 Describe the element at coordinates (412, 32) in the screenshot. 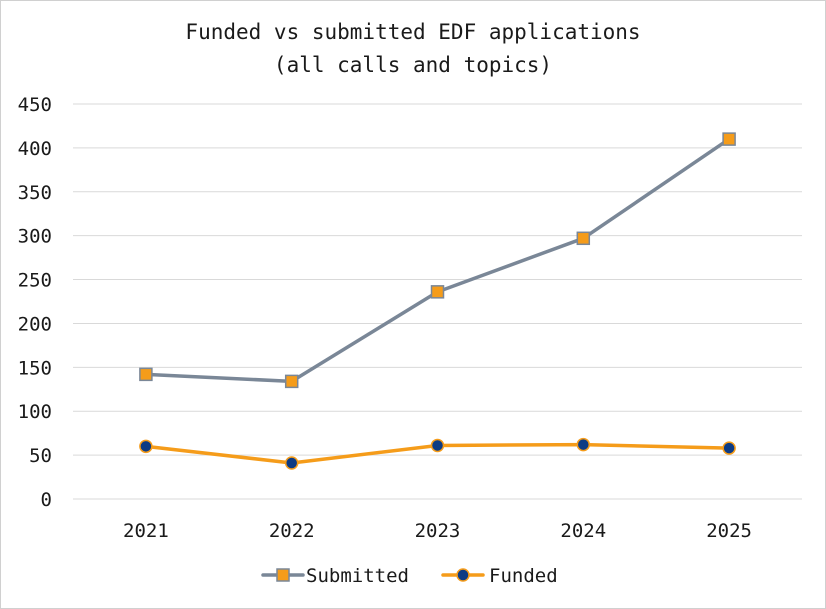

I see `chart-title-line-1: Funded vs submitted EDF applications` at that location.